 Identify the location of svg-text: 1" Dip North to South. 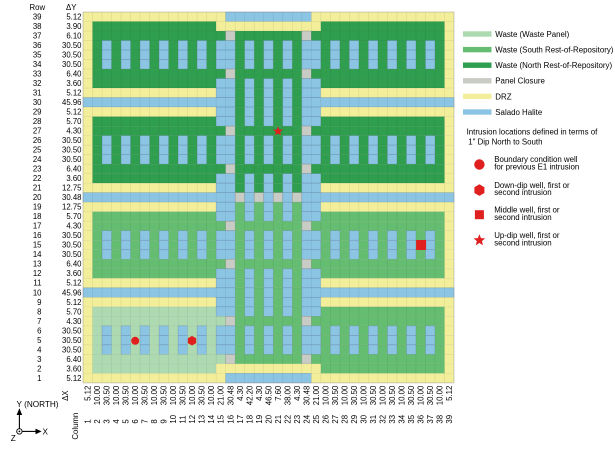
(505, 141).